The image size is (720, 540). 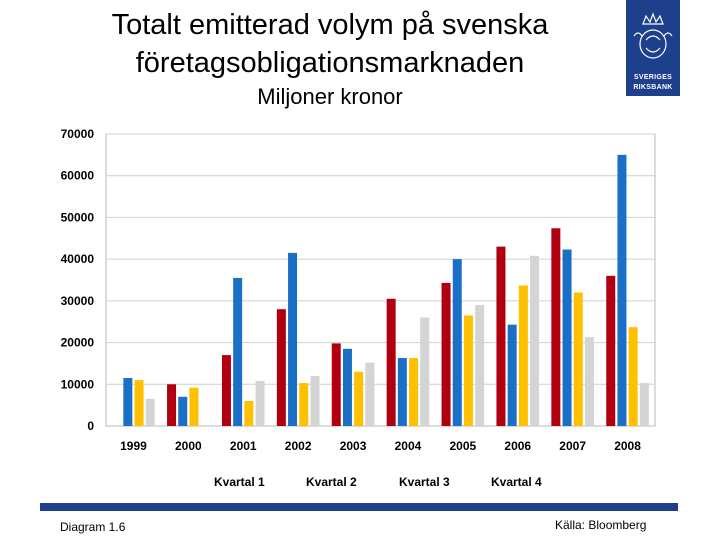 I want to click on bar-2002-q1, so click(x=281, y=367).